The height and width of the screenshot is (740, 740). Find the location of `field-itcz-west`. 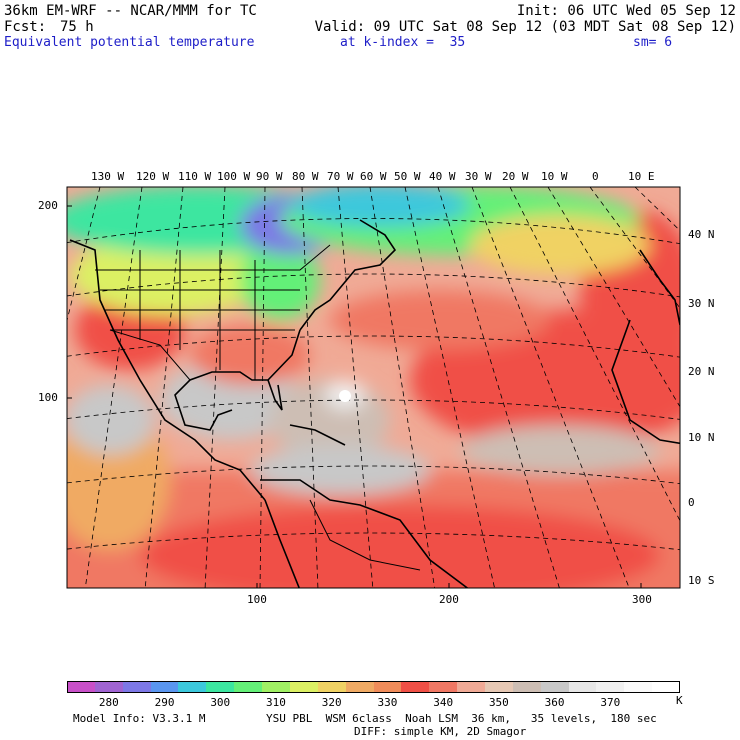

field-itcz-west is located at coordinates (340, 470).